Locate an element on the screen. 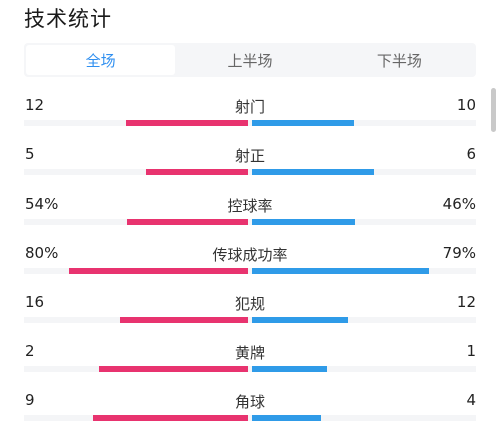 The width and height of the screenshot is (500, 440). stat-label: 传球成功率 is located at coordinates (250, 255).